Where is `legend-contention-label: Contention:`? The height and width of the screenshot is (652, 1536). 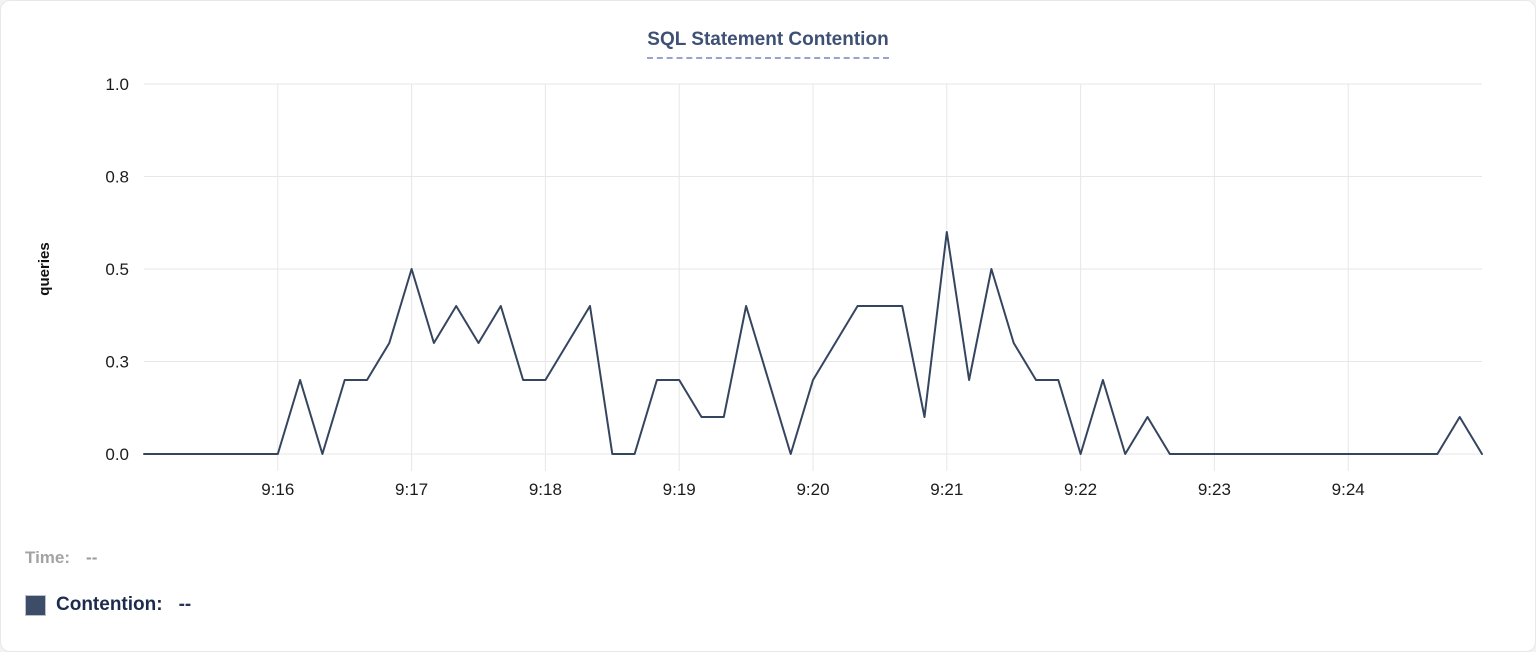
legend-contention-label: Contention: is located at coordinates (109, 604).